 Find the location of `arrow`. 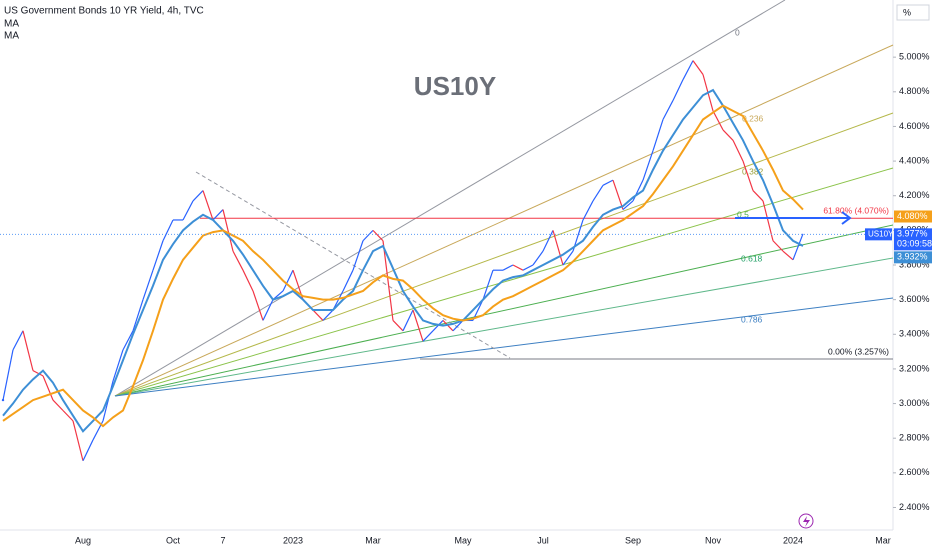

arrow is located at coordinates (793, 218).